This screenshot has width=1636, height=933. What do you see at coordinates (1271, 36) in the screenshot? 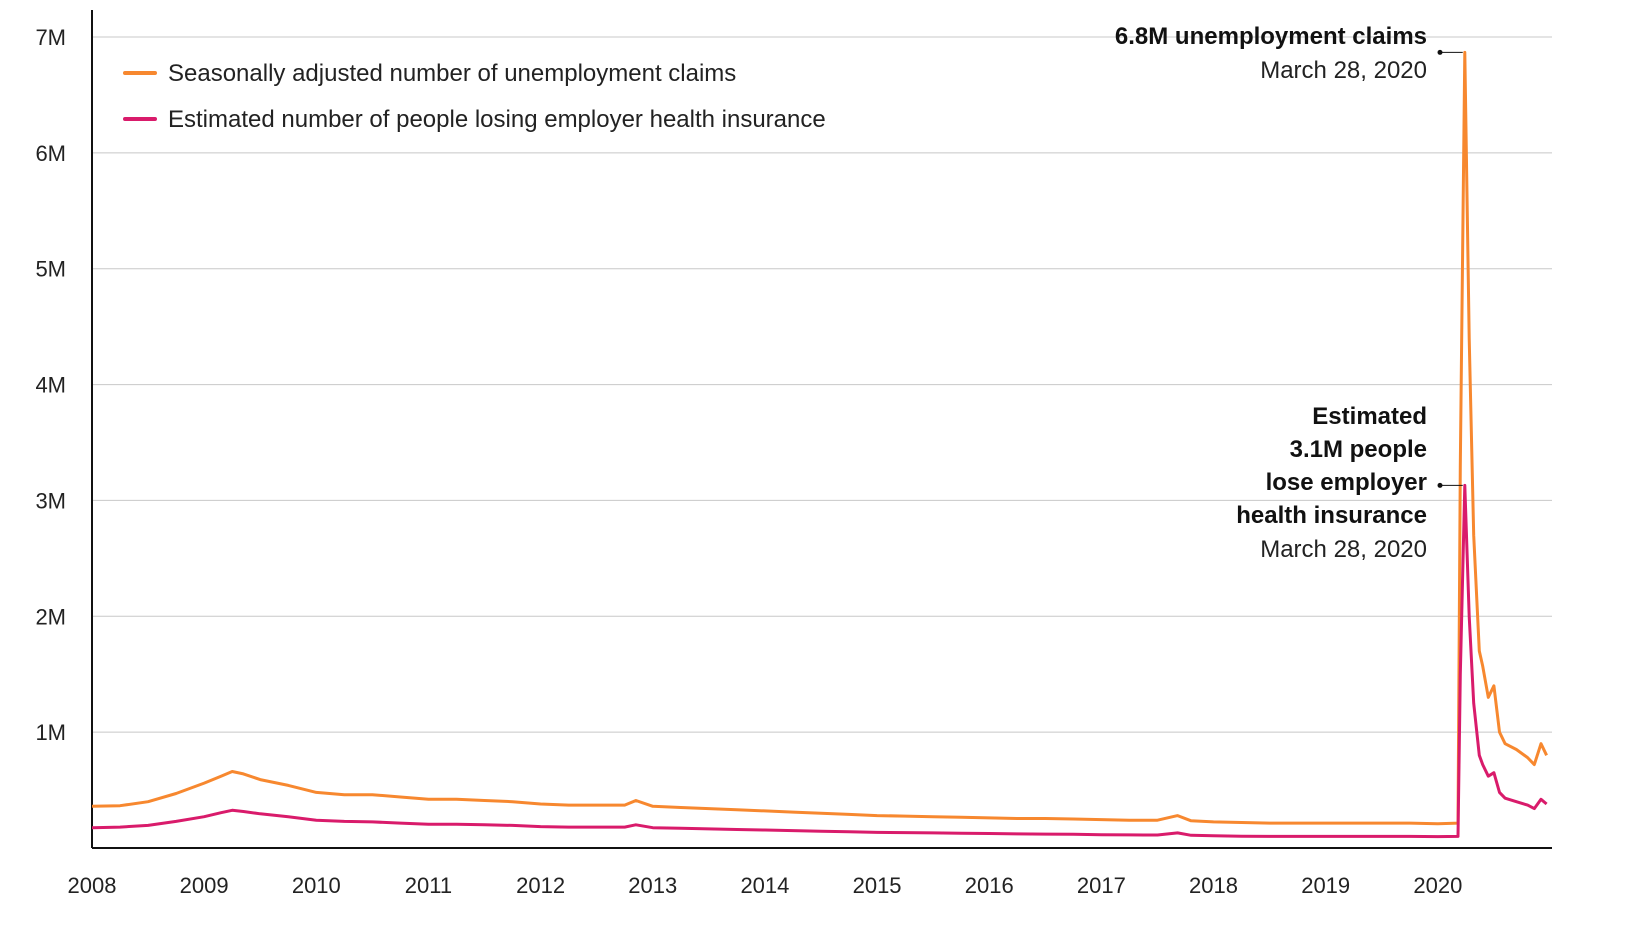
I see `annotation-0-text: 6.8M unemployment claims` at bounding box center [1271, 36].